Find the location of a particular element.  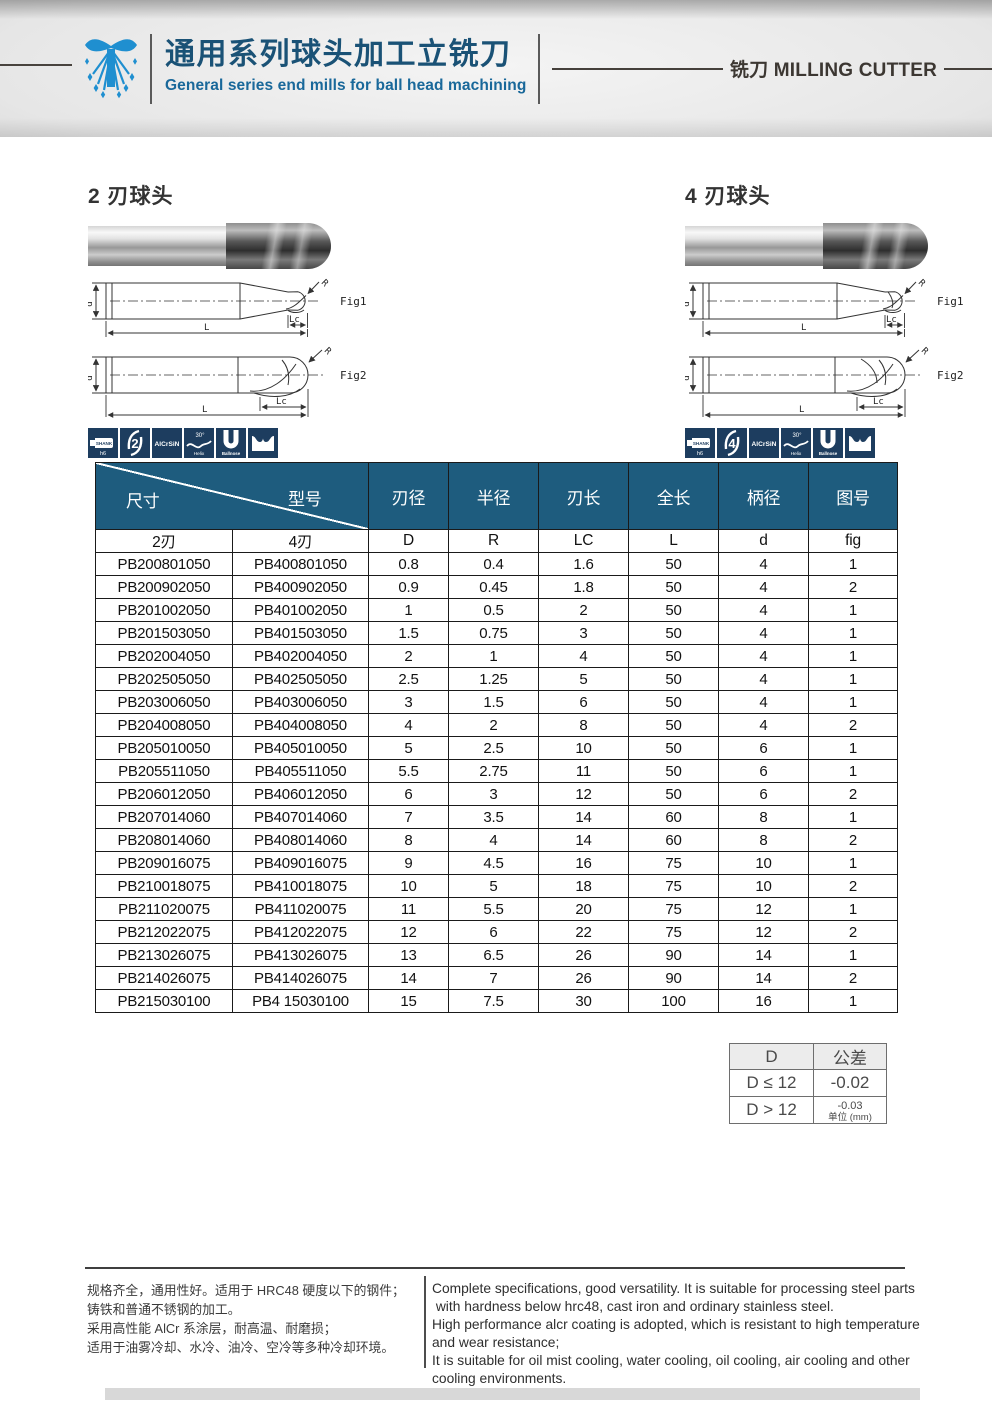

spec-cell: 0.8 is located at coordinates (408, 564).